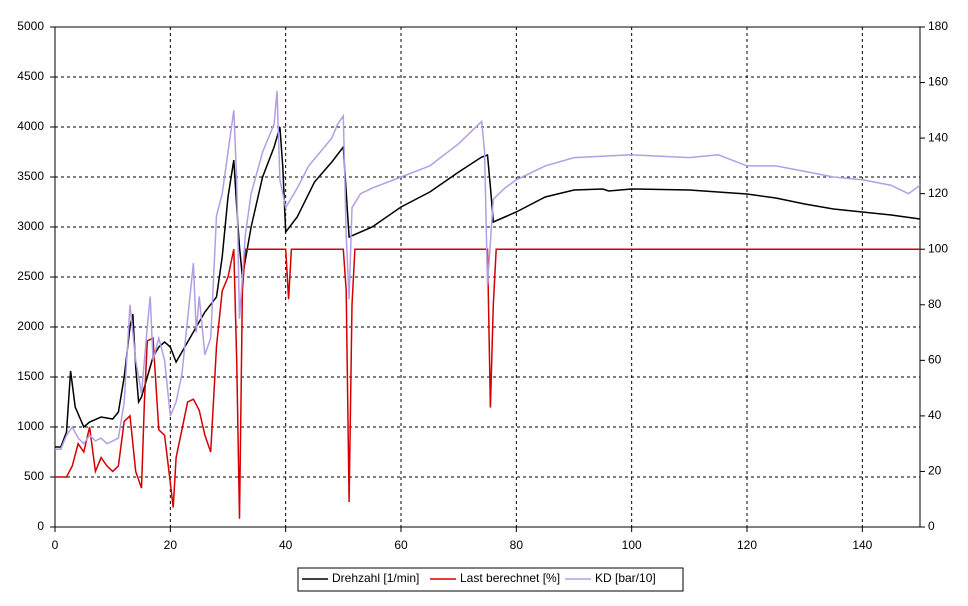  Describe the element at coordinates (286, 545) in the screenshot. I see `x-tick-label: 40` at that location.